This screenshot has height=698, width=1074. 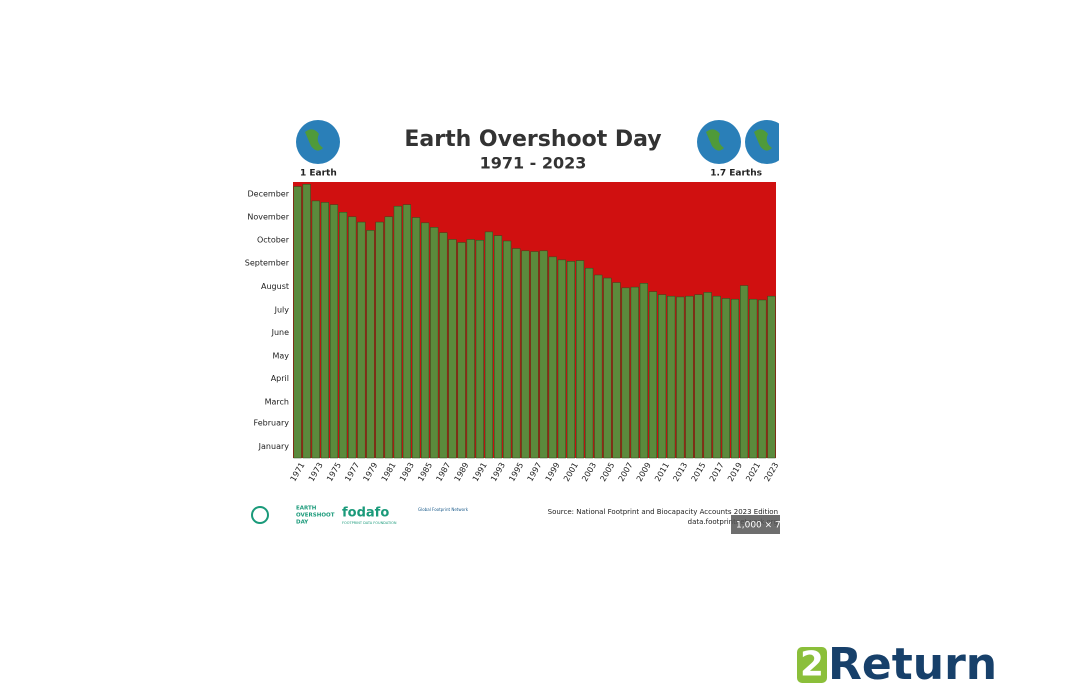 I want to click on globes, so click(x=552, y=140).